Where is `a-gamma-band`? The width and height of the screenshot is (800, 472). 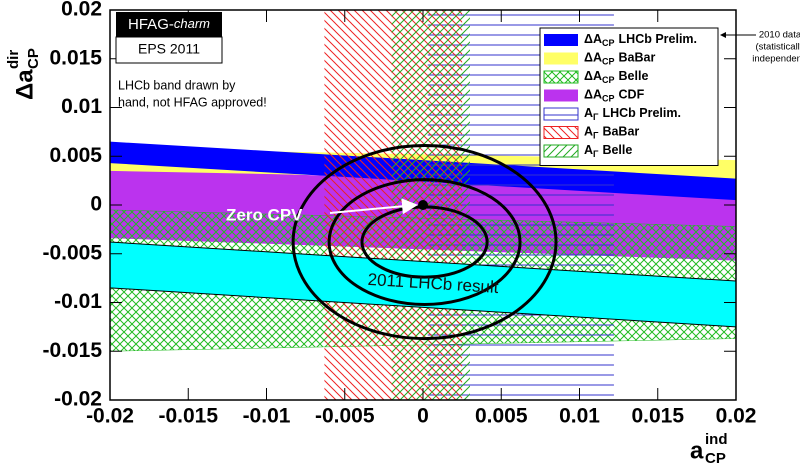
a-gamma-band is located at coordinates (430, 205).